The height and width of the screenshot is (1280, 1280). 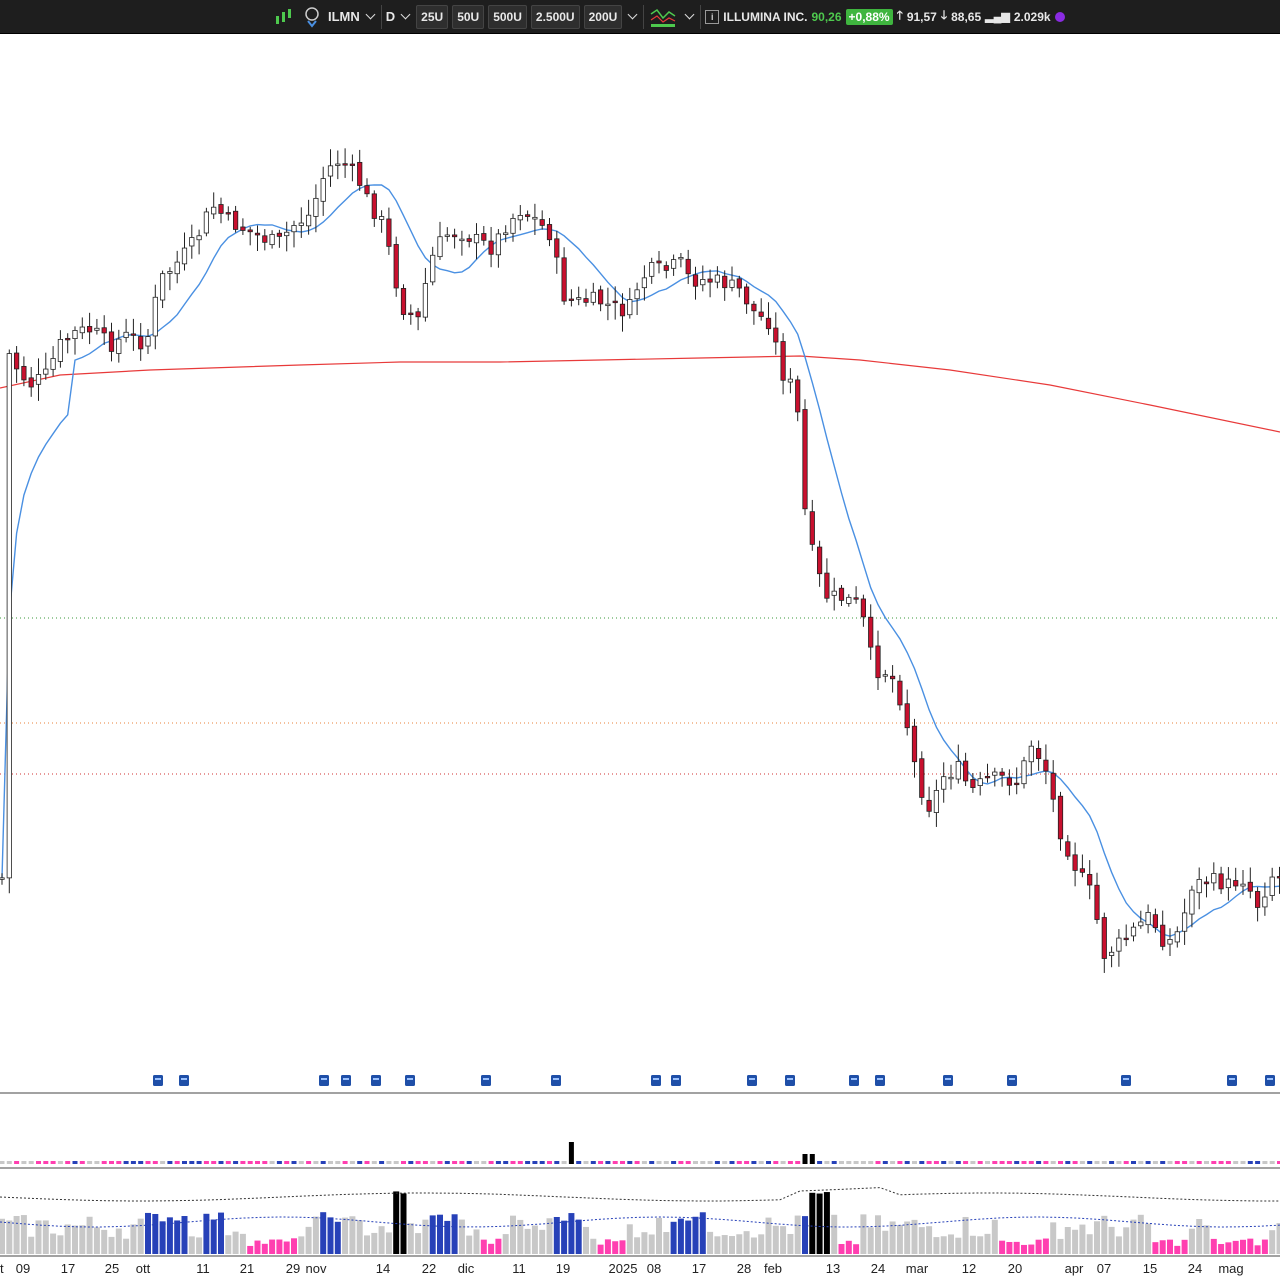 I want to click on divider, so click(x=644, y=16).